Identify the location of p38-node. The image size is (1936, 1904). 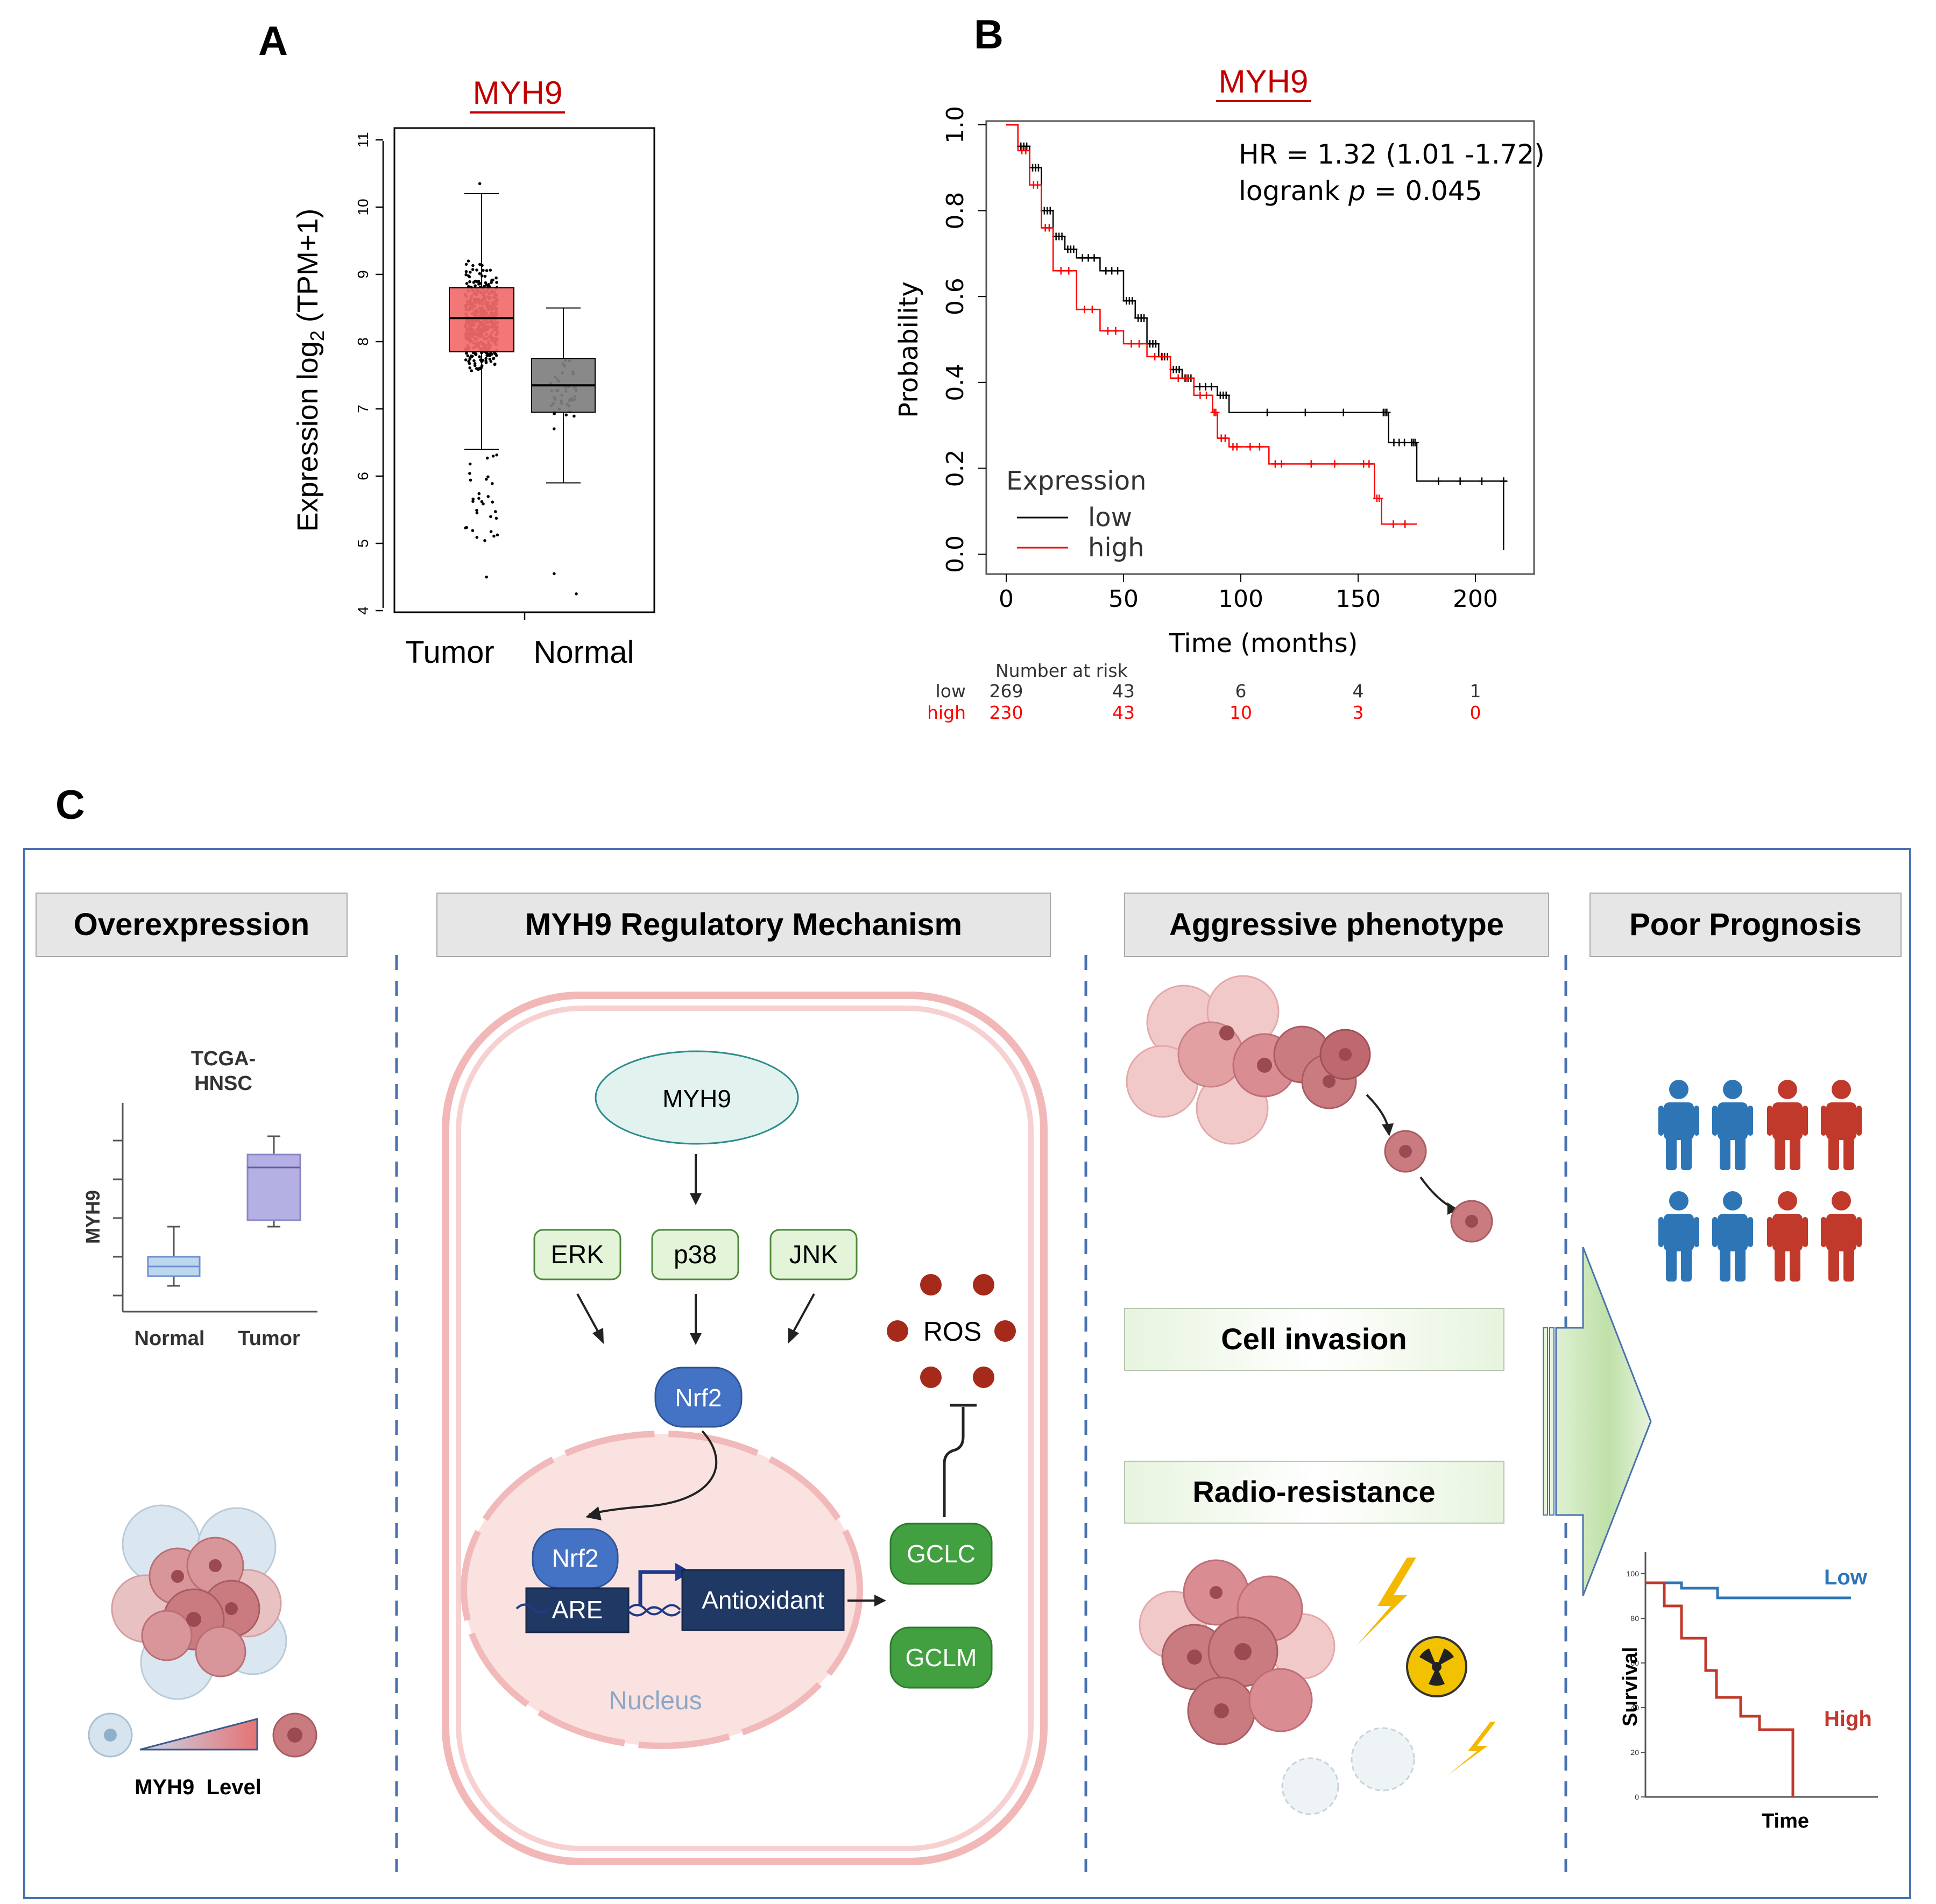
(695, 1254).